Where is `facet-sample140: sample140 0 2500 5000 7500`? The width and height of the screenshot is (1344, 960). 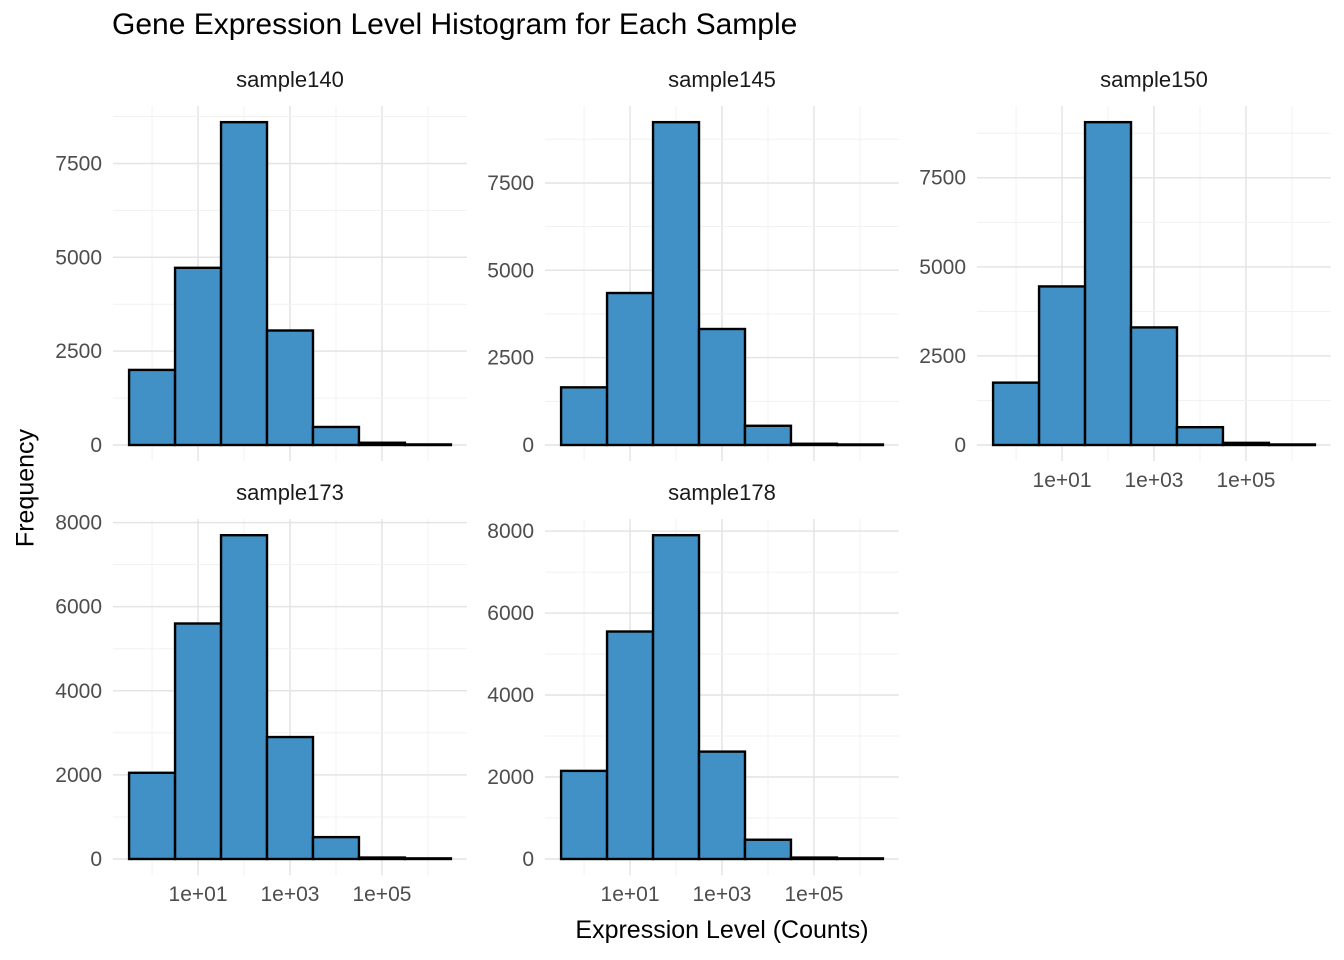 facet-sample140: sample140 0 2500 5000 7500 is located at coordinates (261, 264).